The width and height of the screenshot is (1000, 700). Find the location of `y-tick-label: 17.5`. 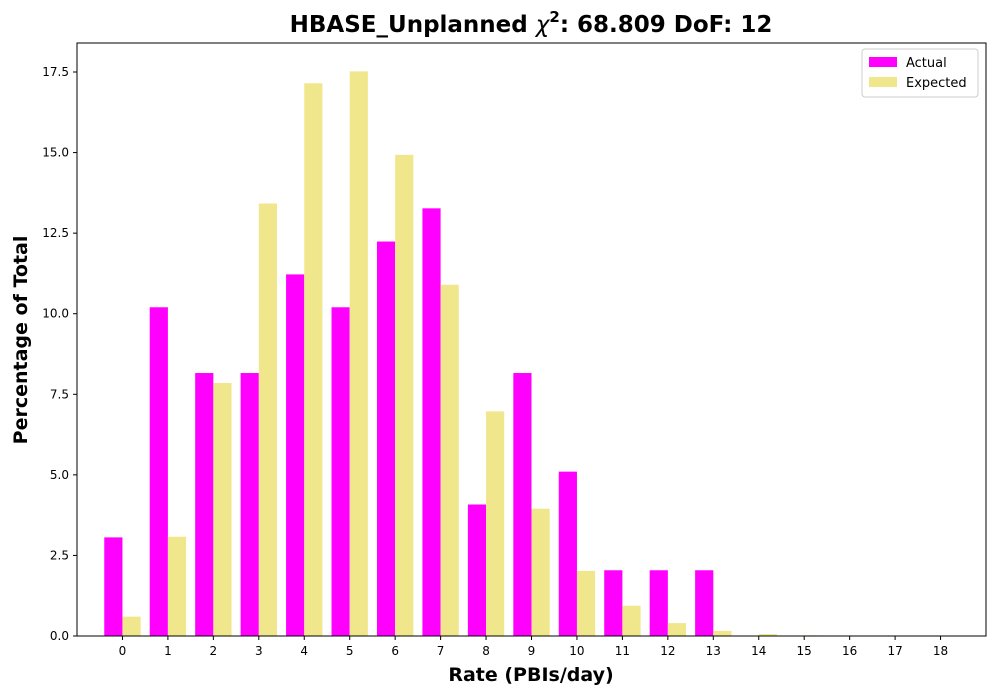

y-tick-label: 17.5 is located at coordinates (55, 72).